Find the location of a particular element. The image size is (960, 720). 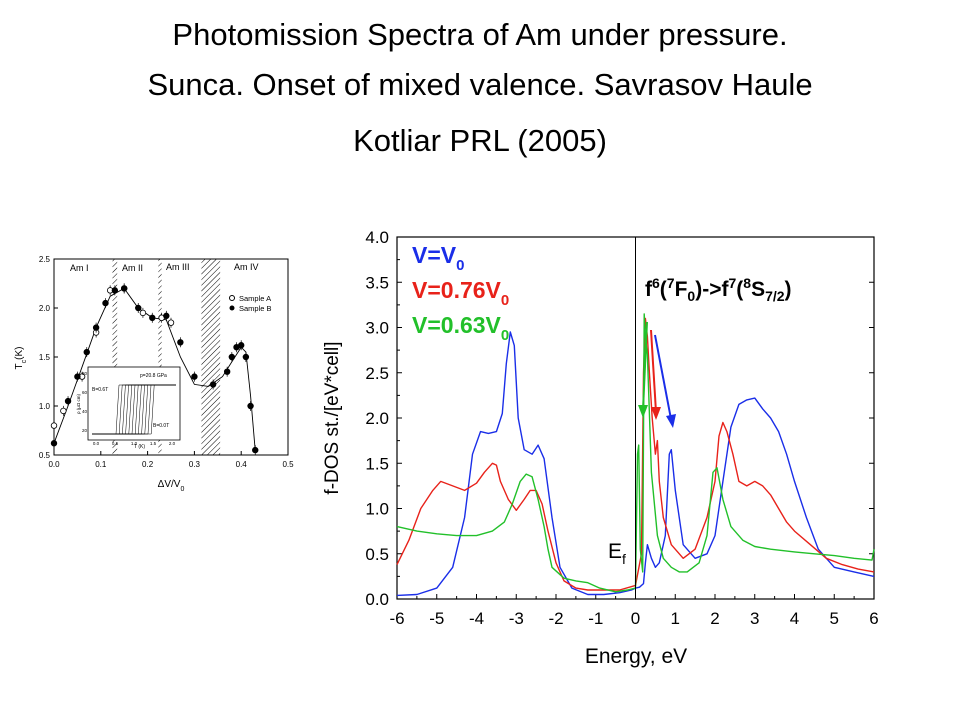

x-tick-label: -5 is located at coordinates (436, 618).